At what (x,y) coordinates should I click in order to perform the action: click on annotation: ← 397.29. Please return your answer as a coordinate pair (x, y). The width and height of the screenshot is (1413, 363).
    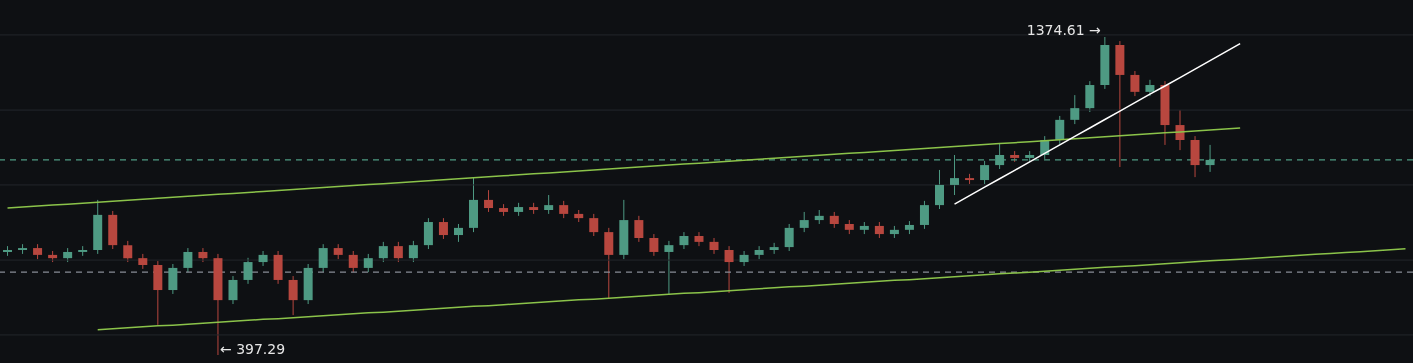
    Looking at the image, I should click on (252, 349).